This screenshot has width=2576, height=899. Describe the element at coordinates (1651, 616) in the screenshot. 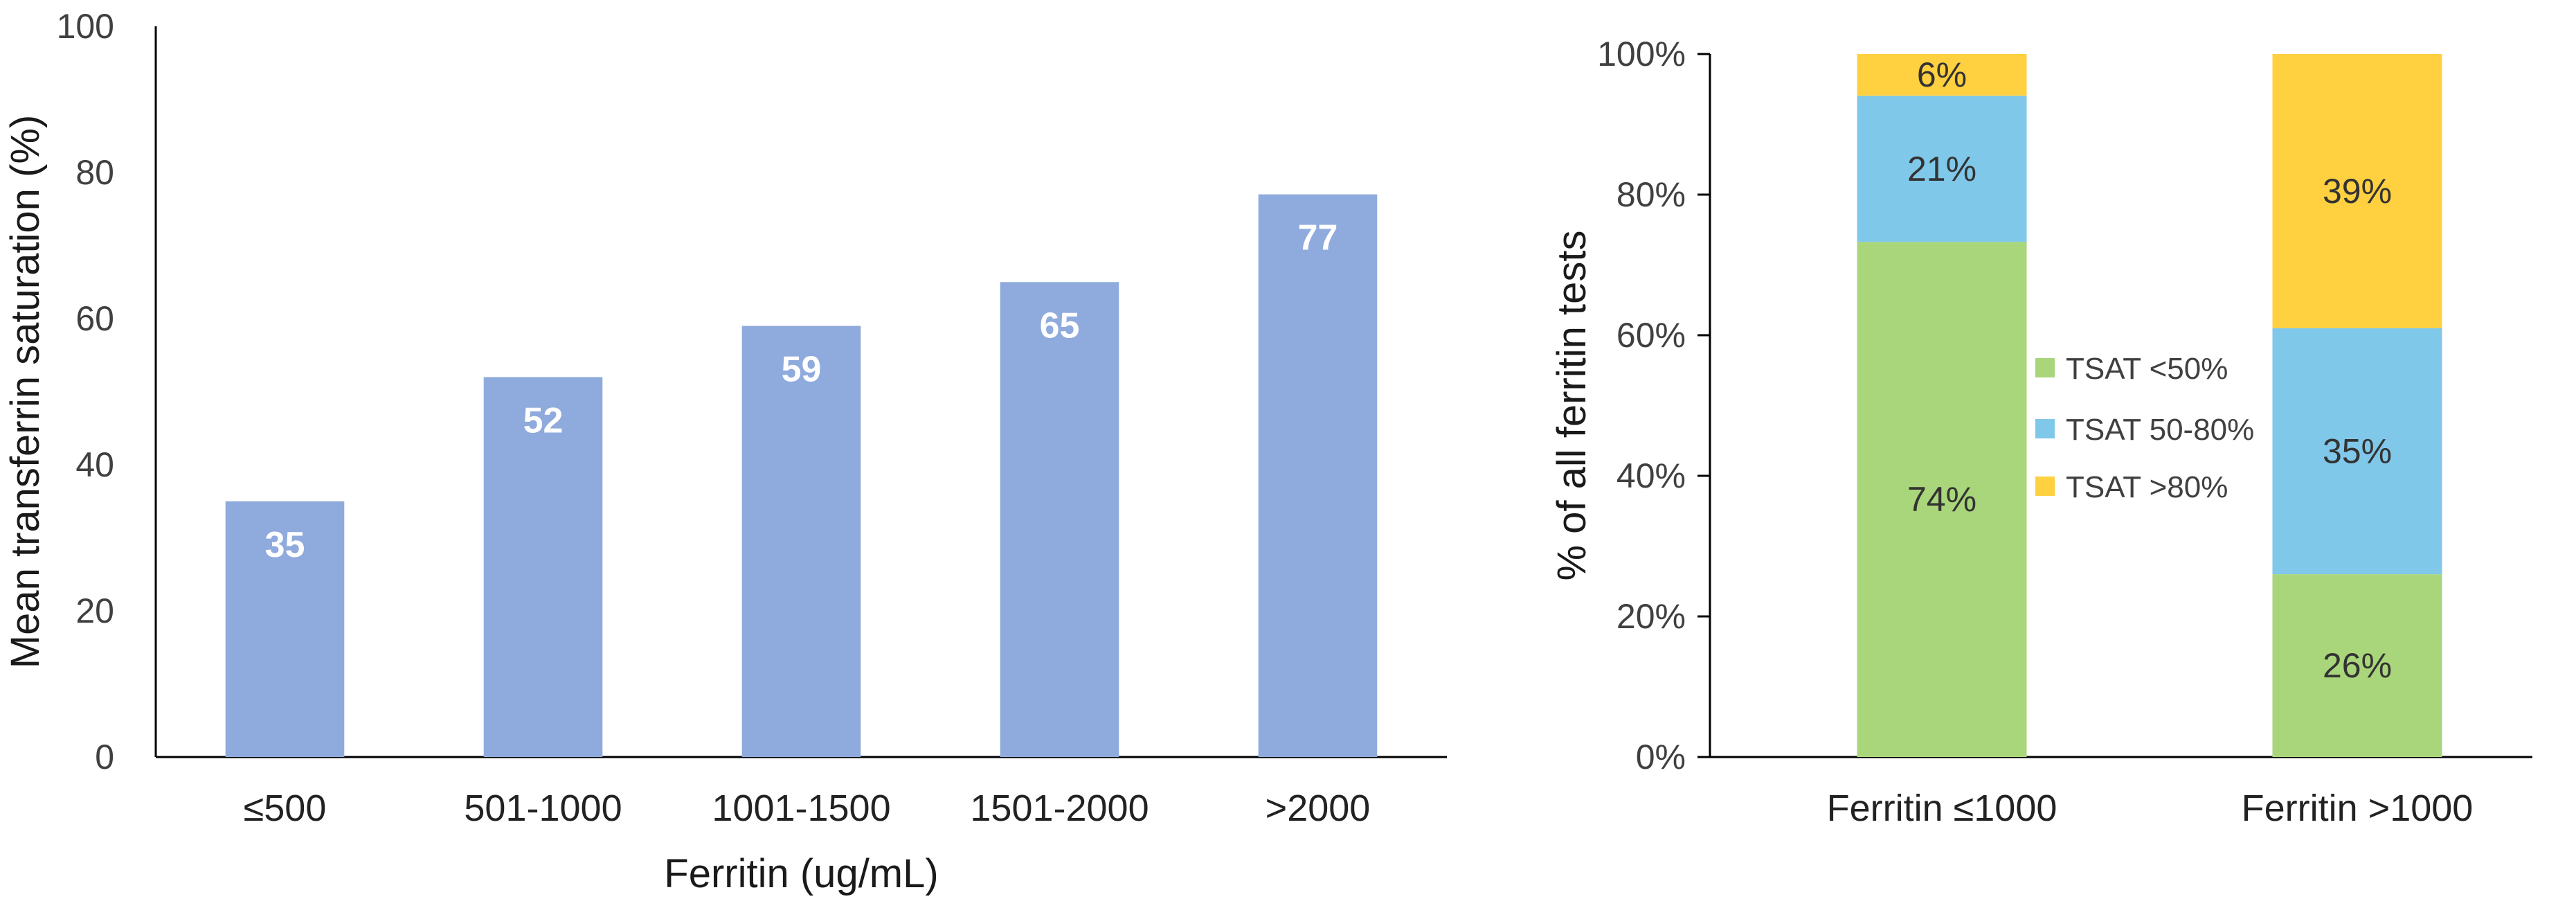

I see `y-tick-label: 20%` at that location.